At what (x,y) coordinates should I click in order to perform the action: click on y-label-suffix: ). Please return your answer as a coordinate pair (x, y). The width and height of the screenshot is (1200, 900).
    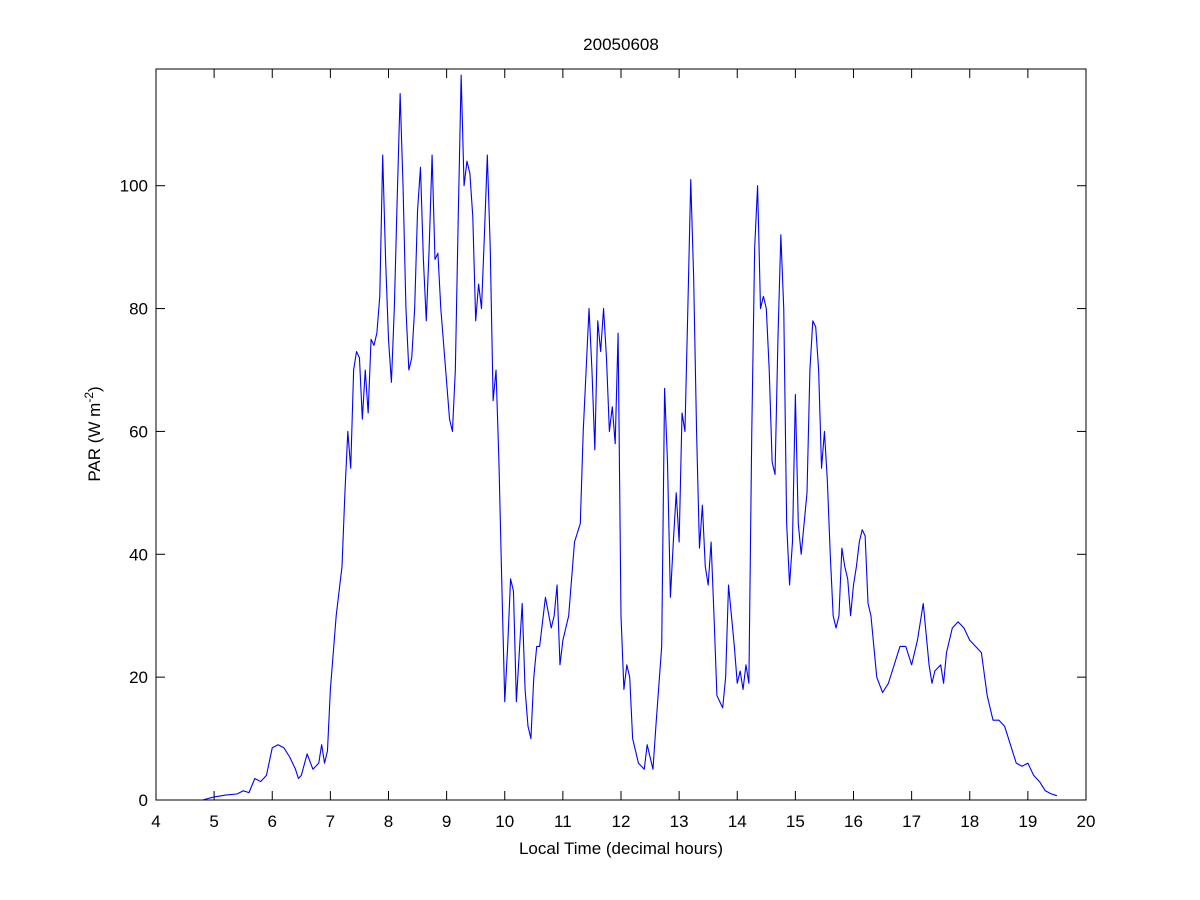
    Looking at the image, I should click on (94, 389).